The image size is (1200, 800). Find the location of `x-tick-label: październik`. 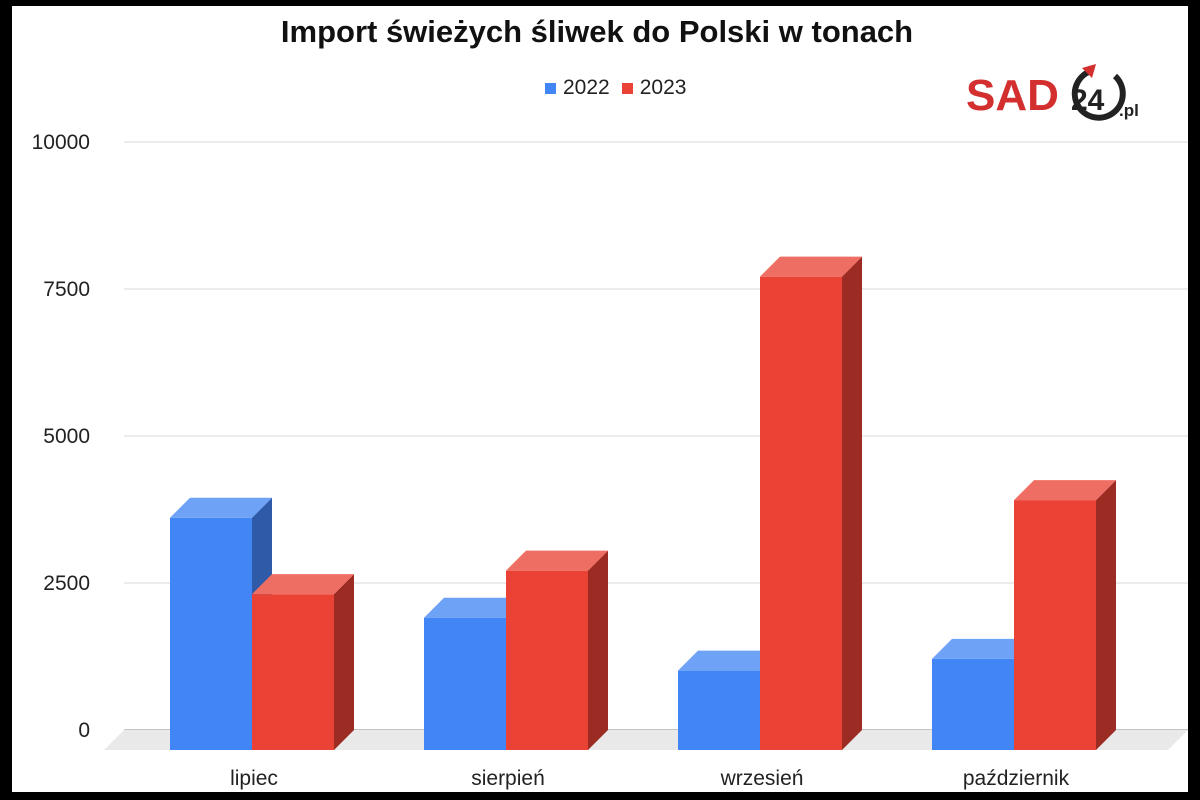

x-tick-label: październik is located at coordinates (1016, 778).